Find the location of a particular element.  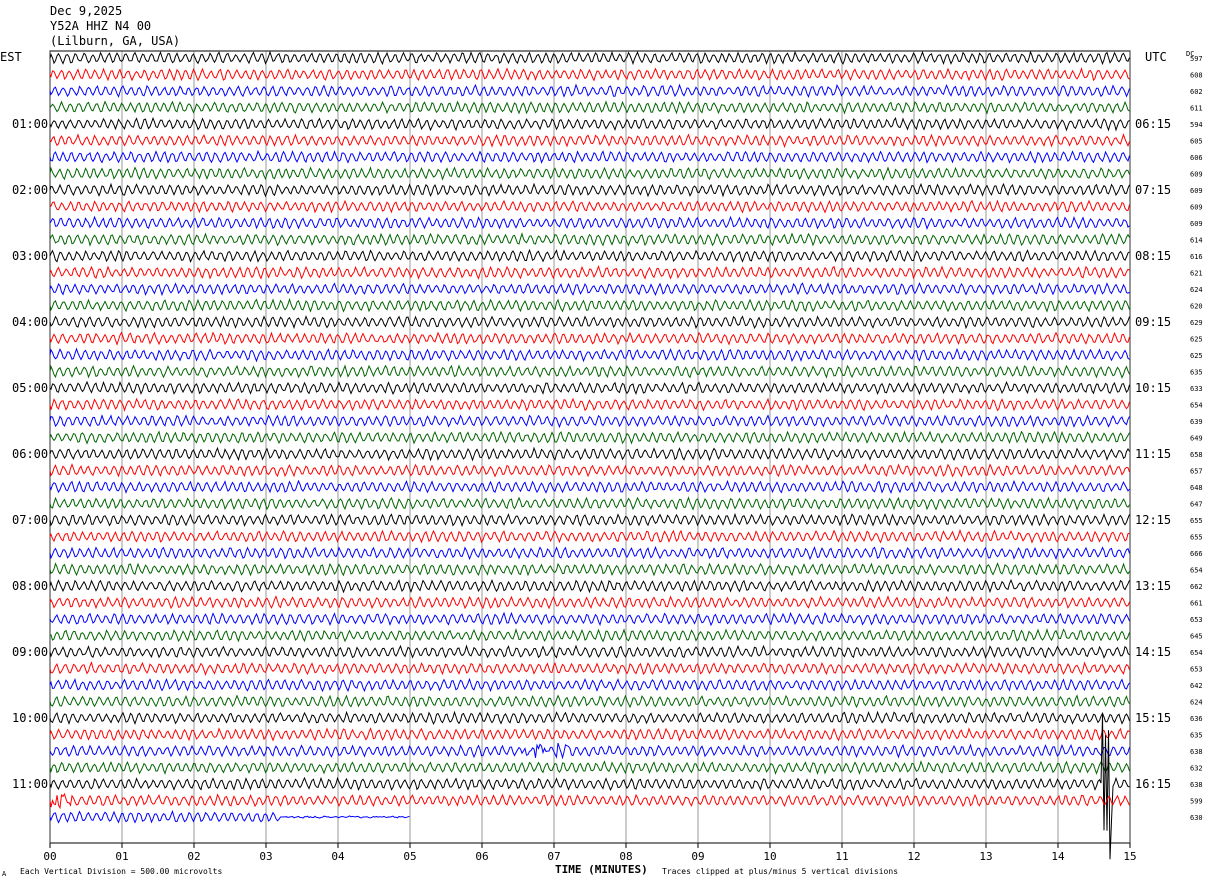

dc-value: 614 is located at coordinates (1196, 241).